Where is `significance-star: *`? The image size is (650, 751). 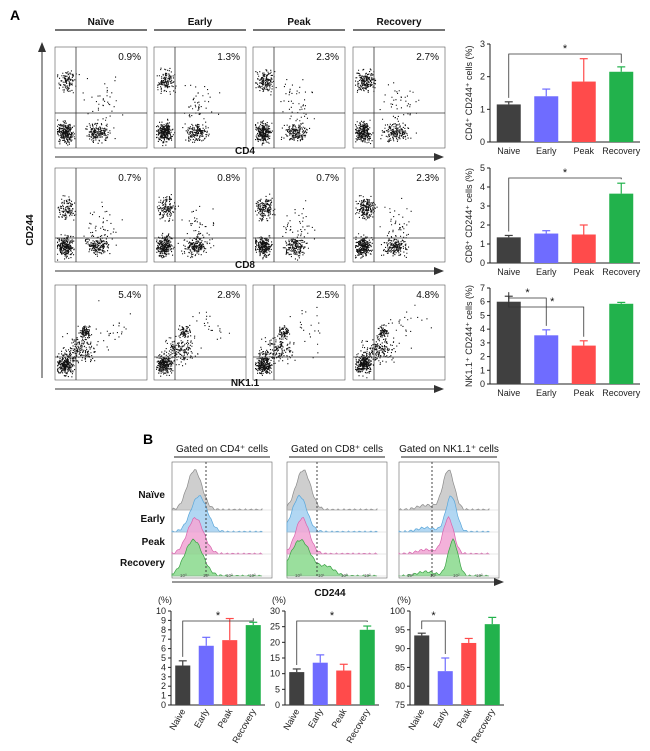 significance-star: * is located at coordinates (218, 616).